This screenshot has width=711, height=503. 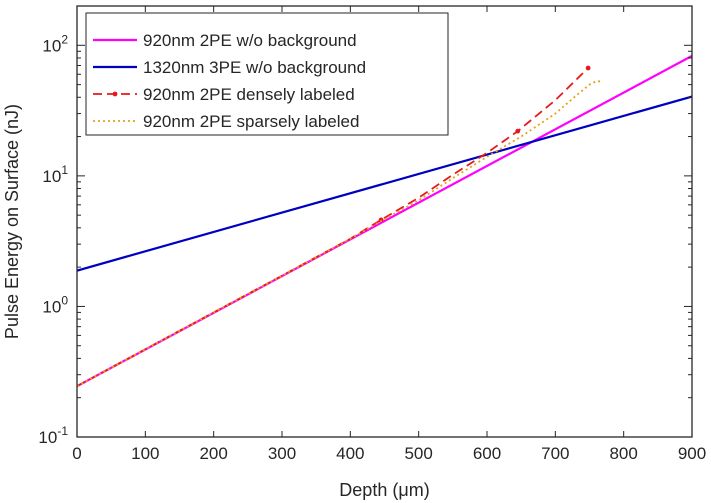 I want to click on y-axis-label: Pulse Energy on Surface (nJ), so click(x=12, y=221).